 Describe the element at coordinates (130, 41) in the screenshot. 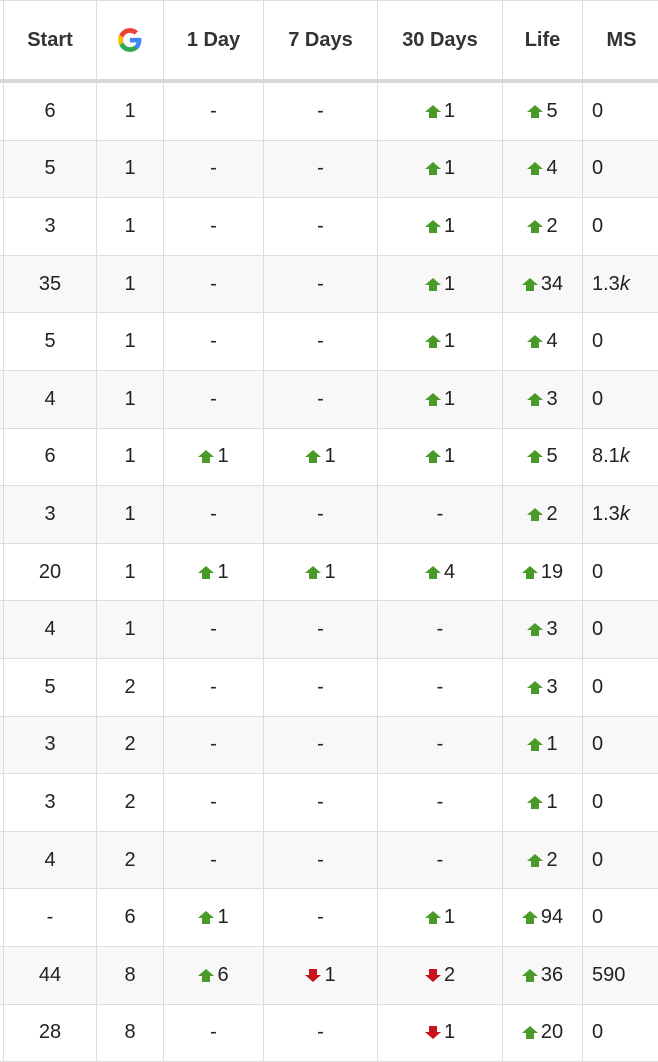

I see `header-google` at that location.